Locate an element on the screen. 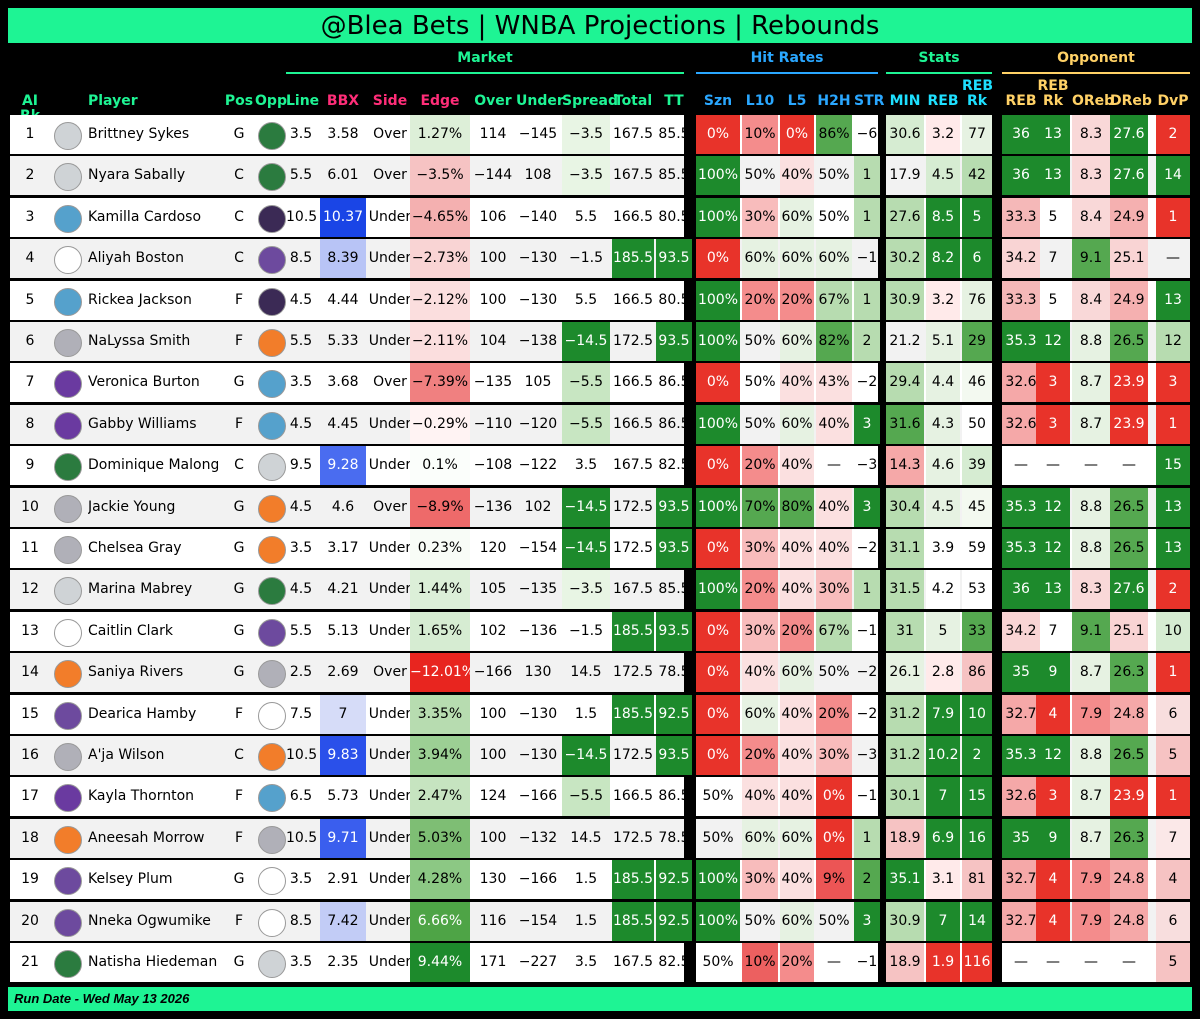  cell-under: 130 is located at coordinates (538, 672).